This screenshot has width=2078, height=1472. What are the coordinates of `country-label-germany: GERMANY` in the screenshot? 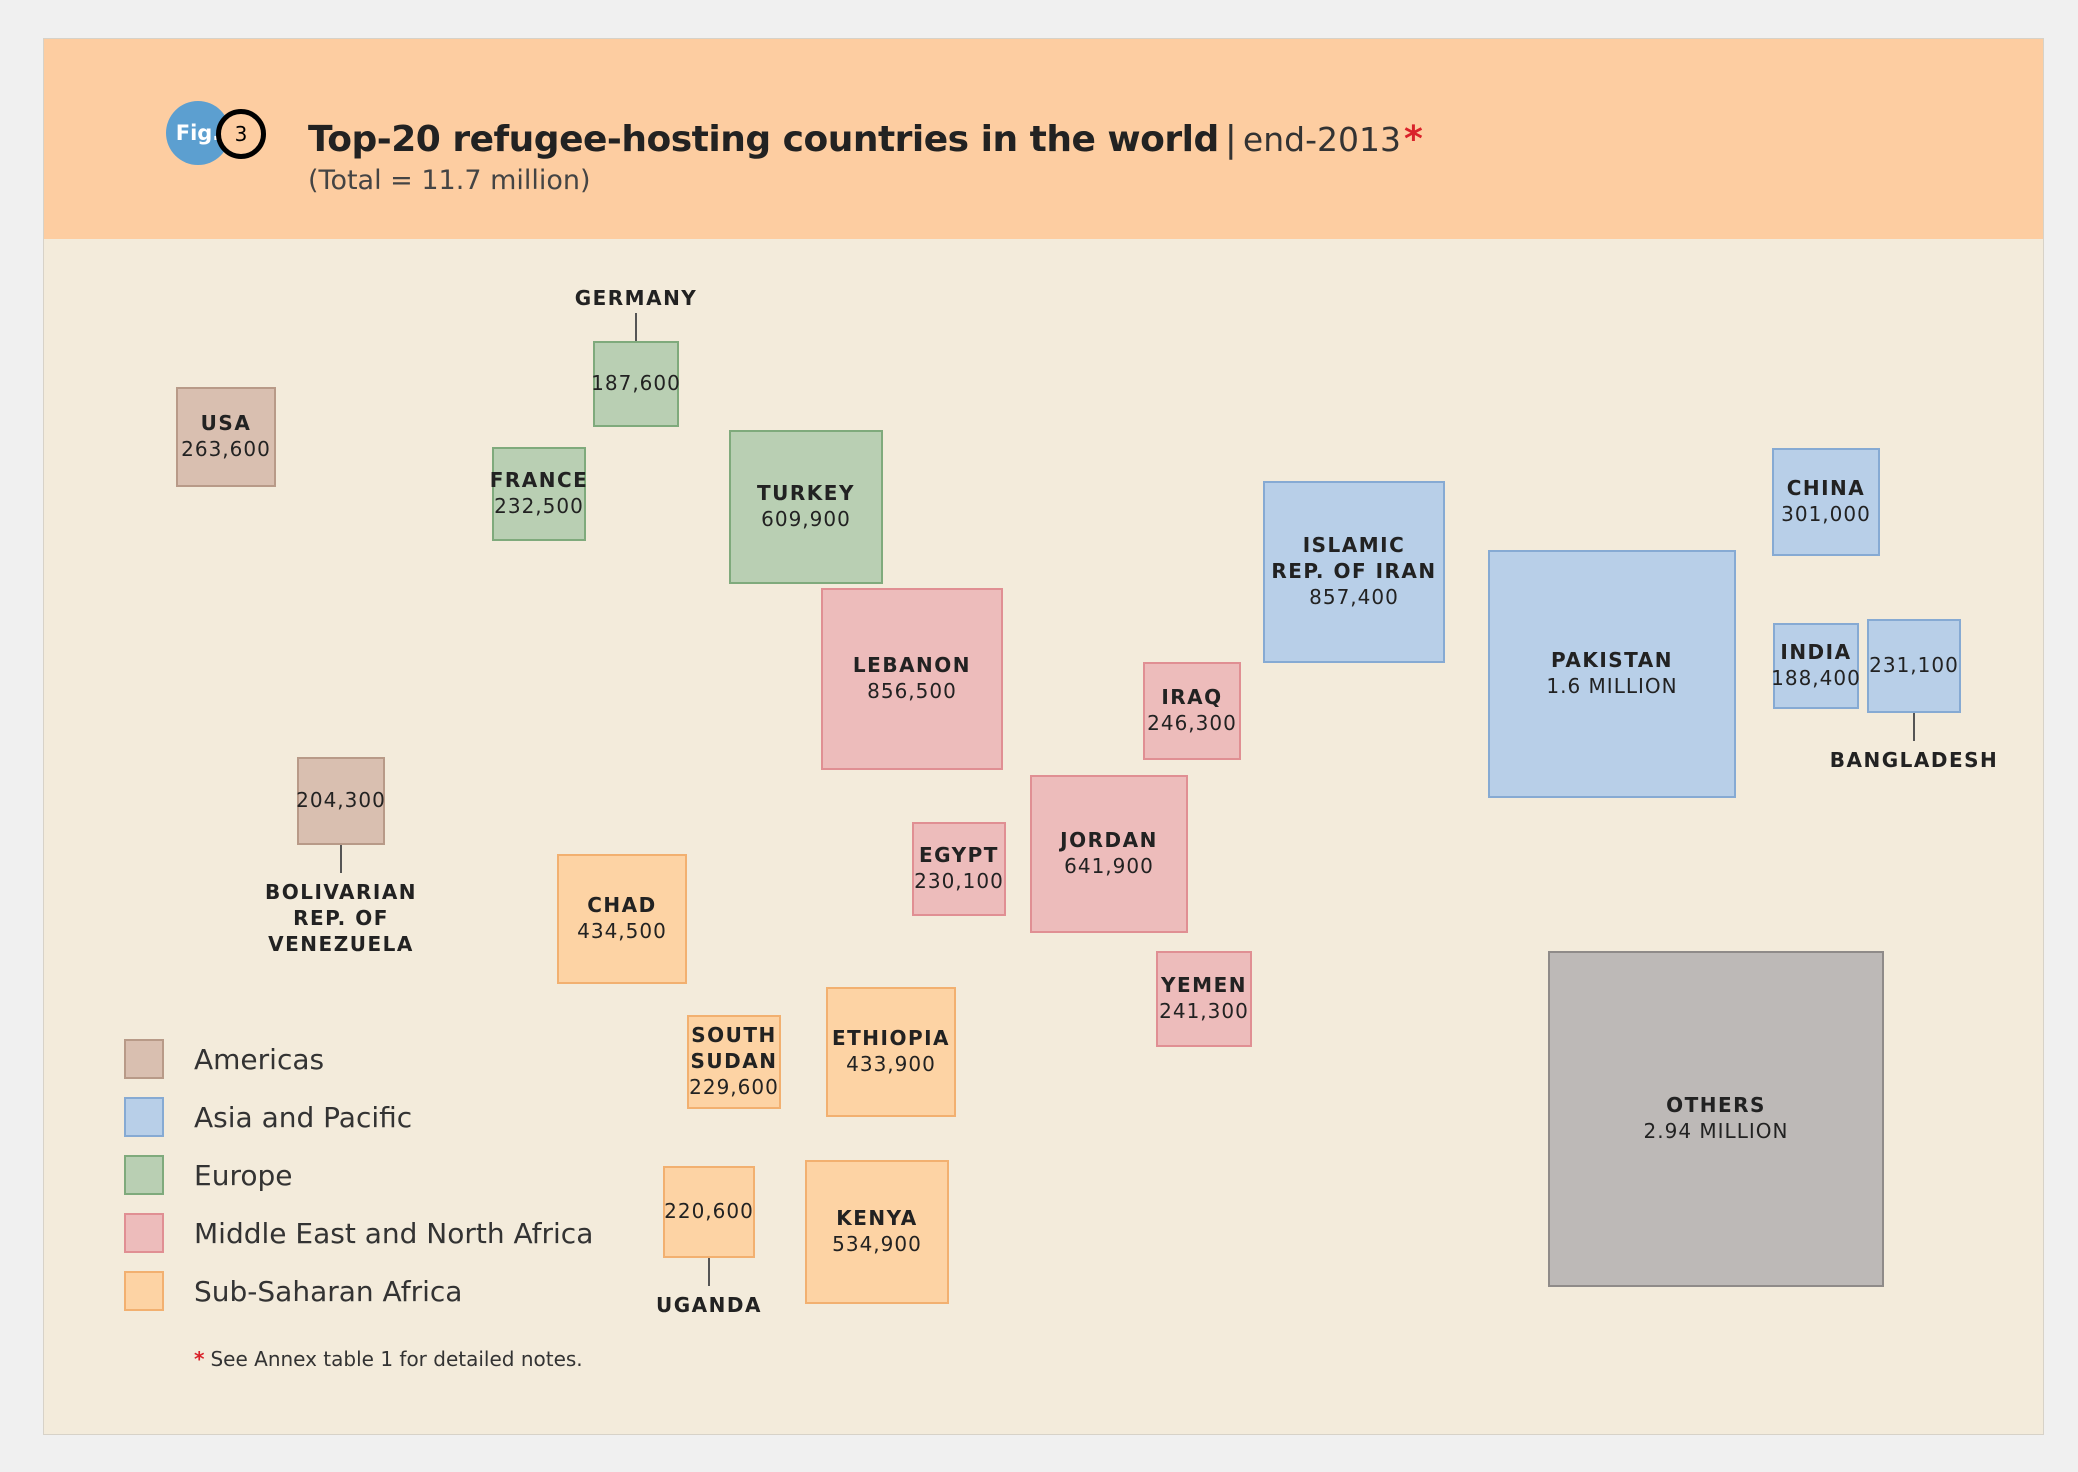 It's located at (636, 298).